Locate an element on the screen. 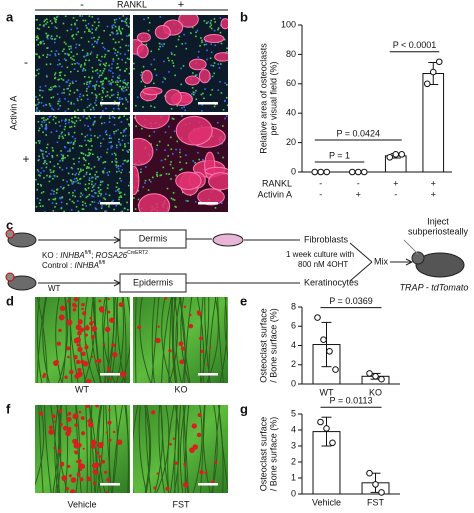 The image size is (474, 513). inject-label: subperiosteally is located at coordinates (438, 231).